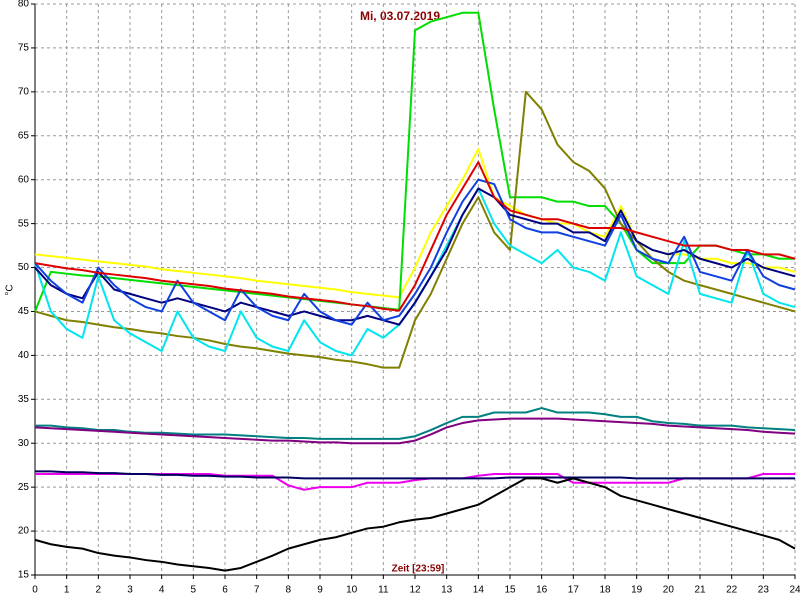 This screenshot has width=800, height=600. I want to click on x-tick-label: 21, so click(700, 590).